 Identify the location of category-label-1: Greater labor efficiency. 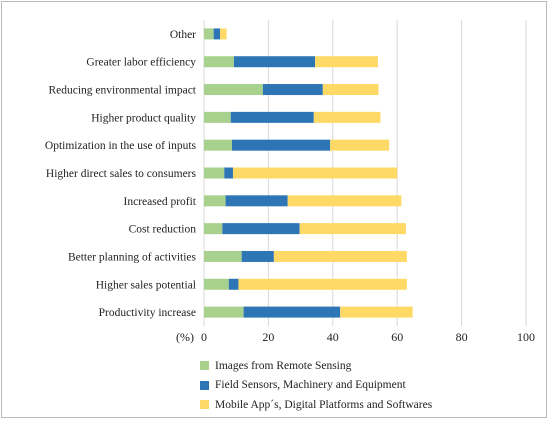
(141, 63).